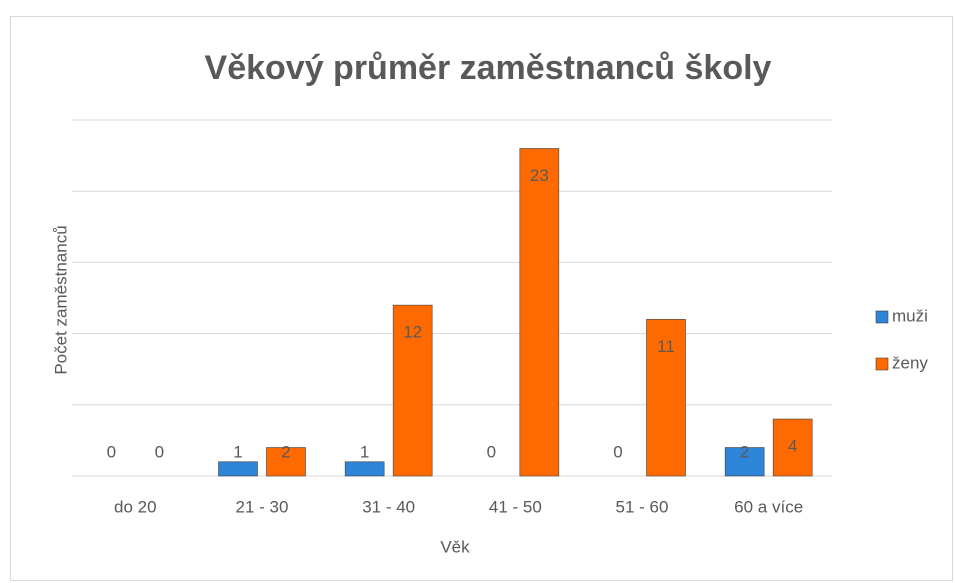 The height and width of the screenshot is (583, 955). I want to click on chart-title: Věkový průměr zaměstnanců školy, so click(488, 68).